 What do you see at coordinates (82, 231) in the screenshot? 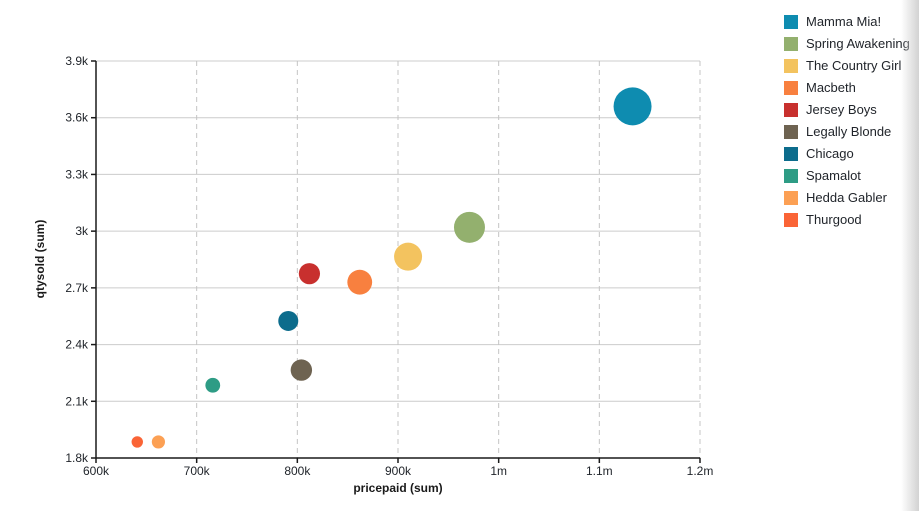
I see `y-tick-label: 3k` at bounding box center [82, 231].